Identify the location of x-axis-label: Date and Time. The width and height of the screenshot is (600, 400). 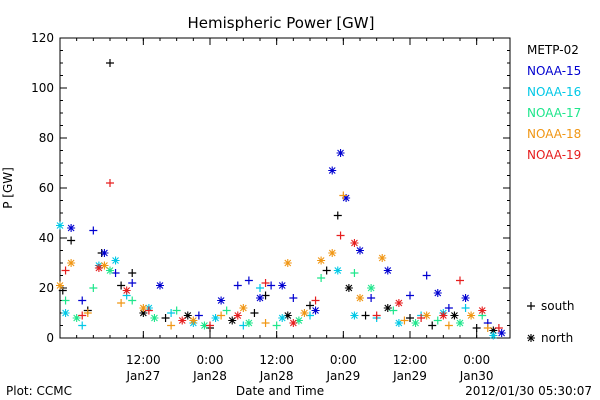
(280, 391).